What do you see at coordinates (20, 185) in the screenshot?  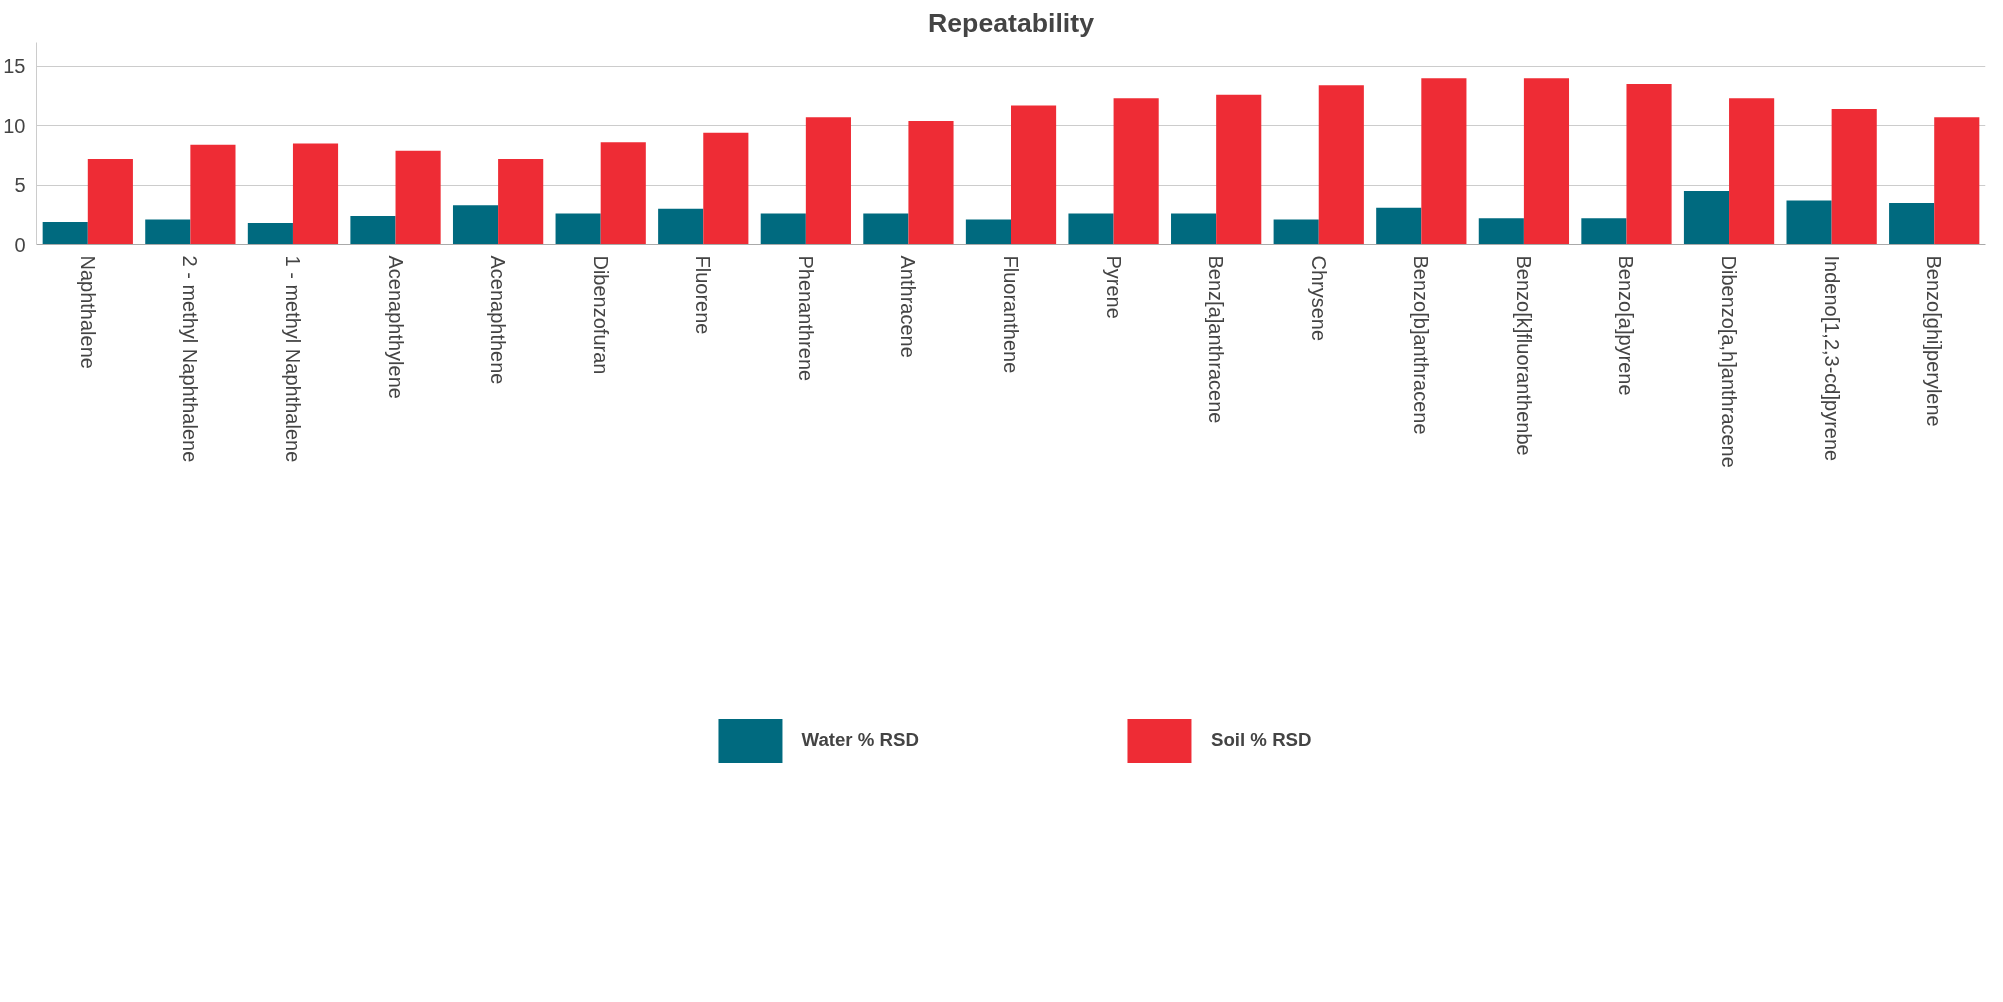 I see `y-tick-label: 5` at bounding box center [20, 185].